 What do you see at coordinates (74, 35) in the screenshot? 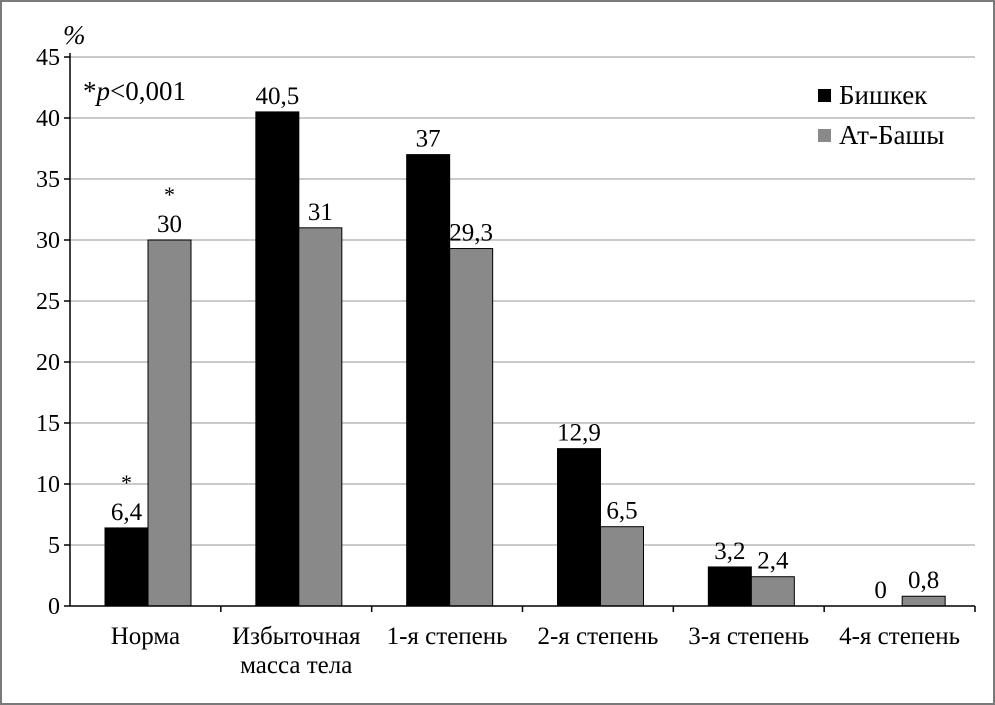
I see `y-axis-unit-label: %` at bounding box center [74, 35].